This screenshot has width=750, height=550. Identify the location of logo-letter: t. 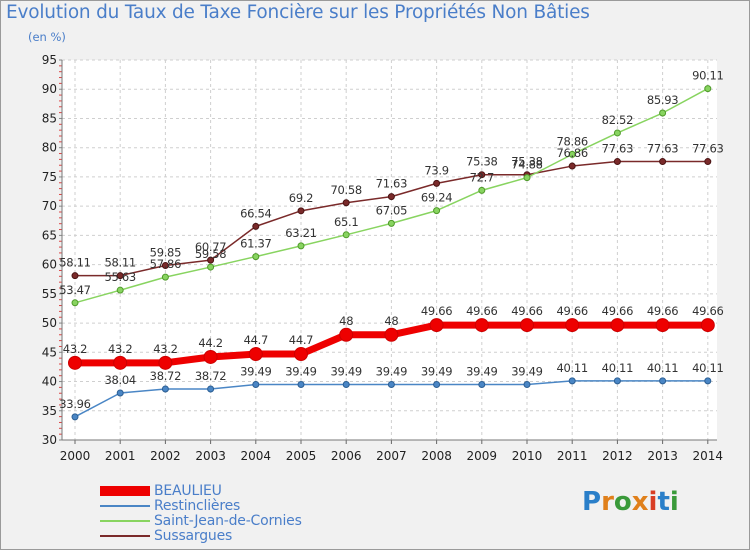
(663, 502).